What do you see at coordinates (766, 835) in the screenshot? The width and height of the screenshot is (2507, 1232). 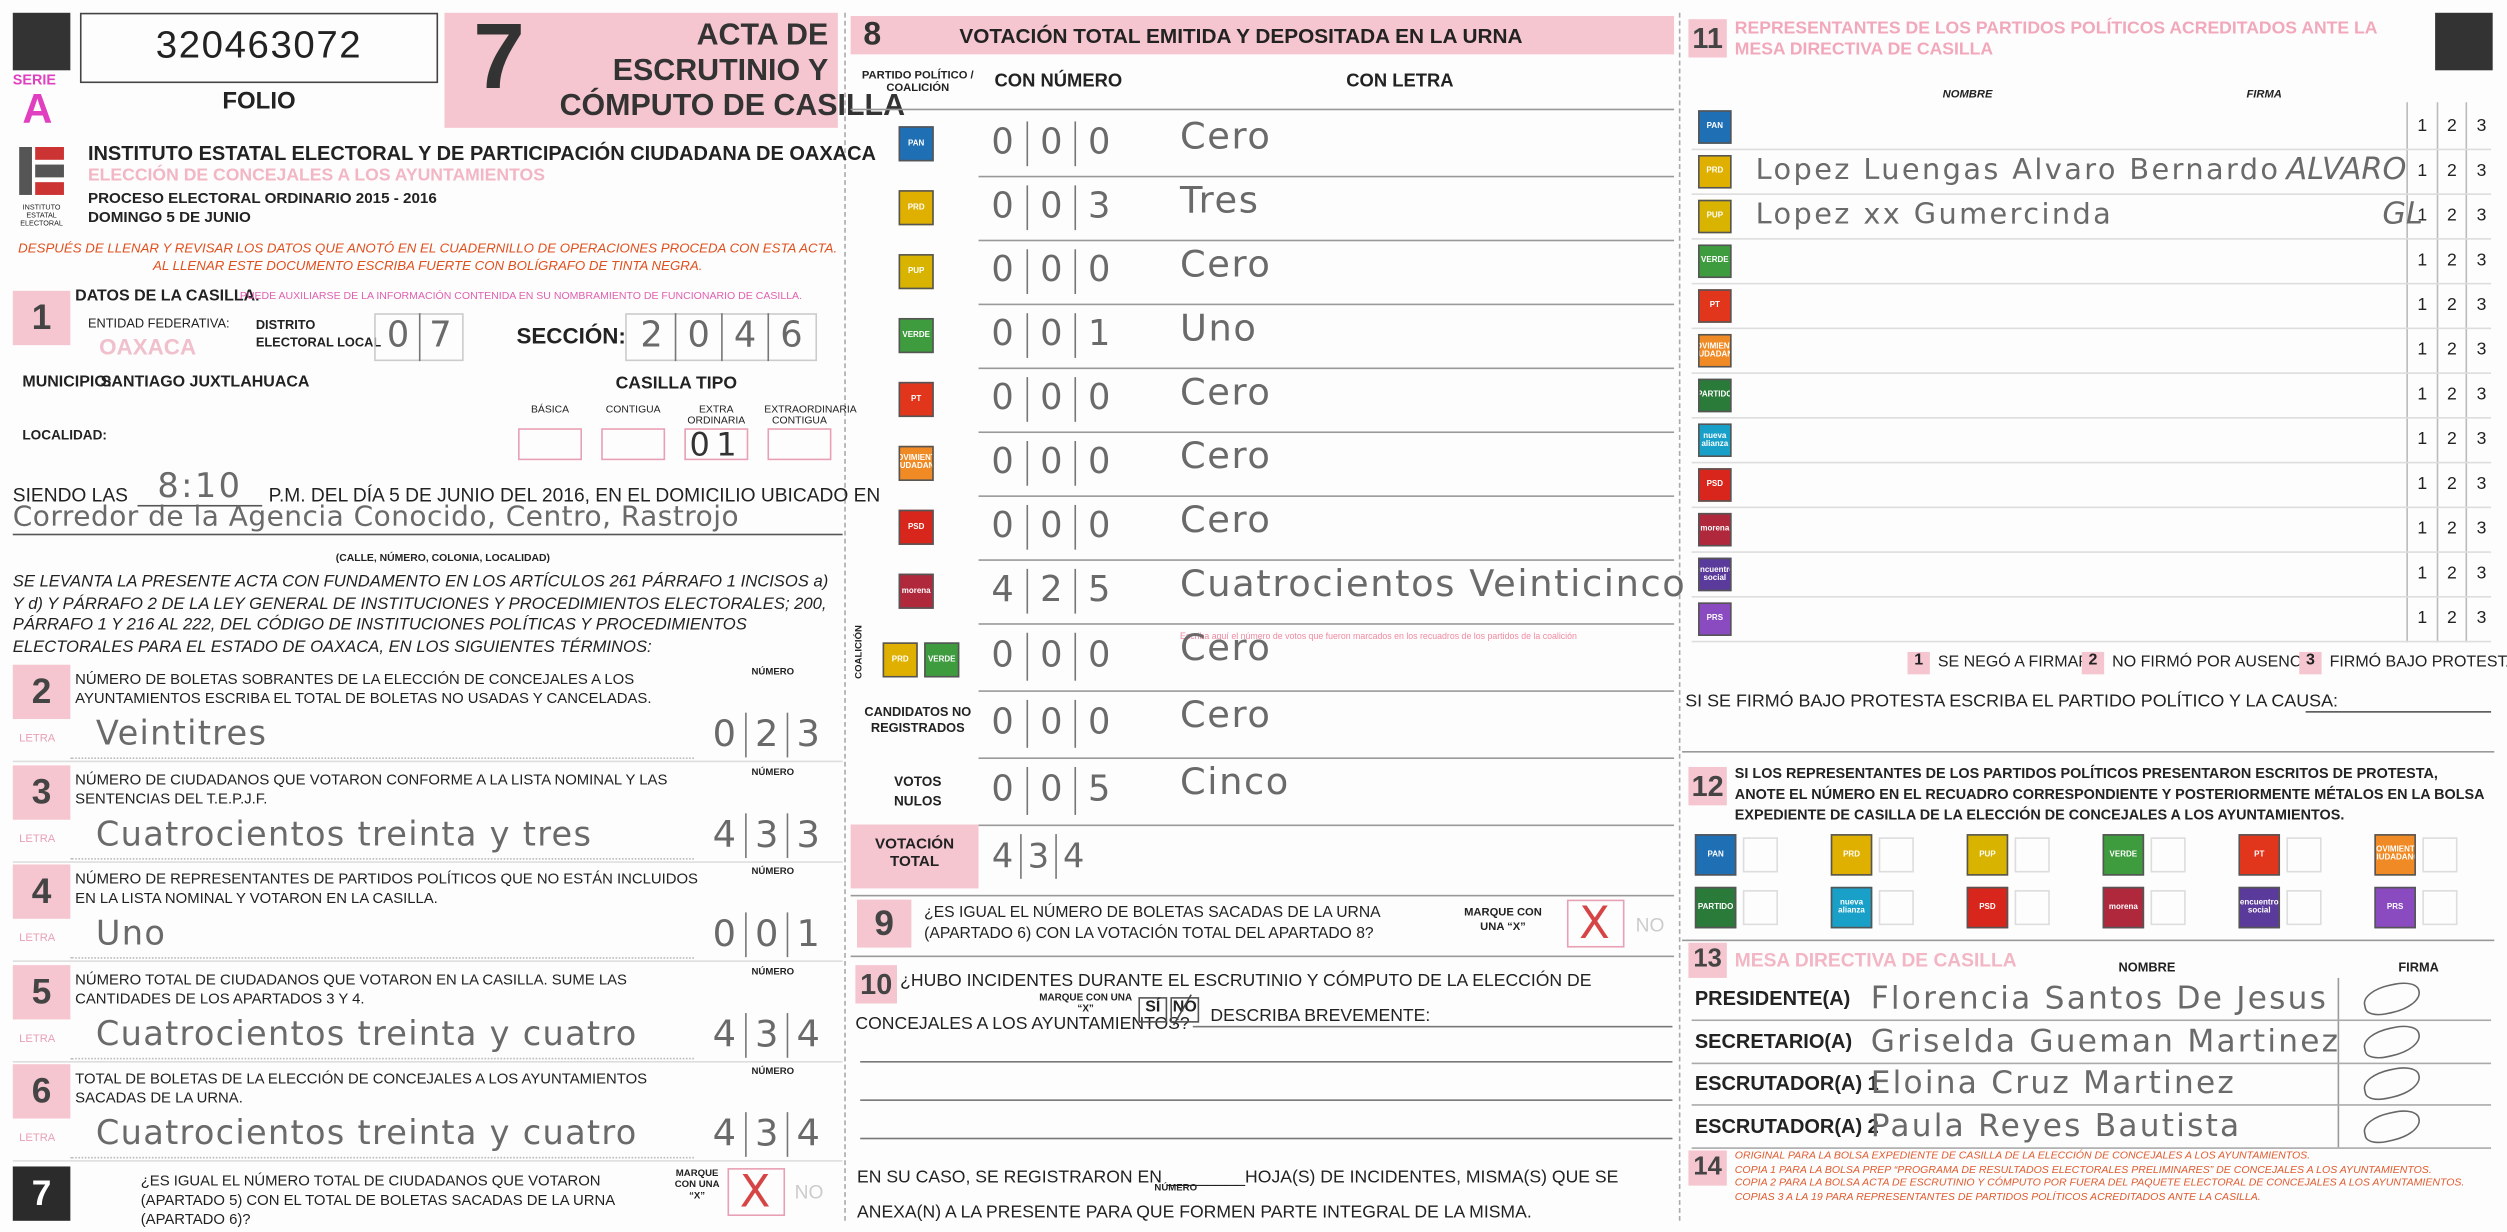 I see `digit: 3` at bounding box center [766, 835].